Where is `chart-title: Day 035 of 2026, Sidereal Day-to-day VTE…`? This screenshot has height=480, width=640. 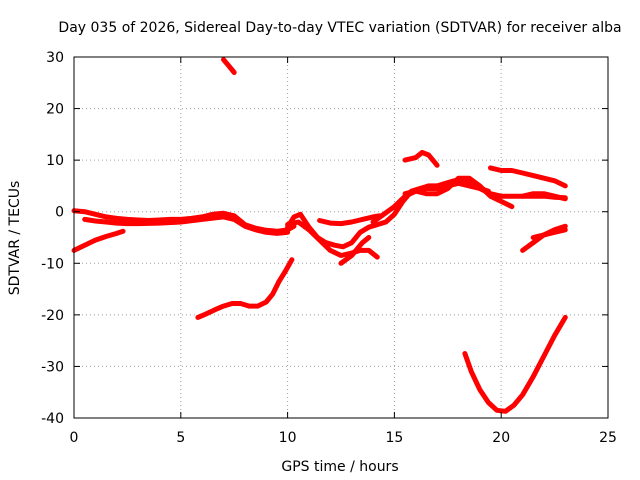
chart-title: Day 035 of 2026, Sidereal Day-to-day VTE… is located at coordinates (339, 28).